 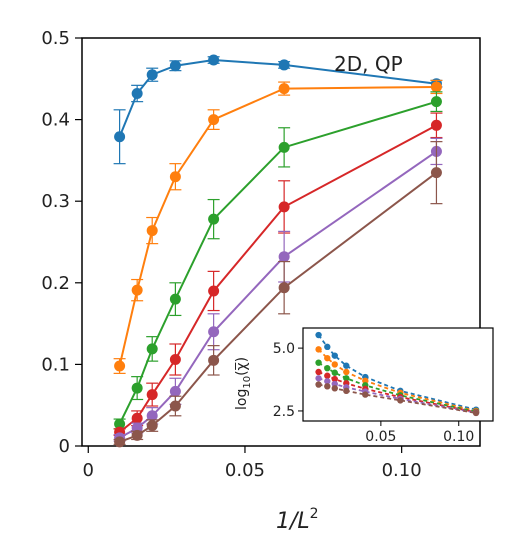 What do you see at coordinates (61, 242) in the screenshot?
I see `main-y-axis: 0 0.1 0.2 0.3 0.4 0.5` at bounding box center [61, 242].